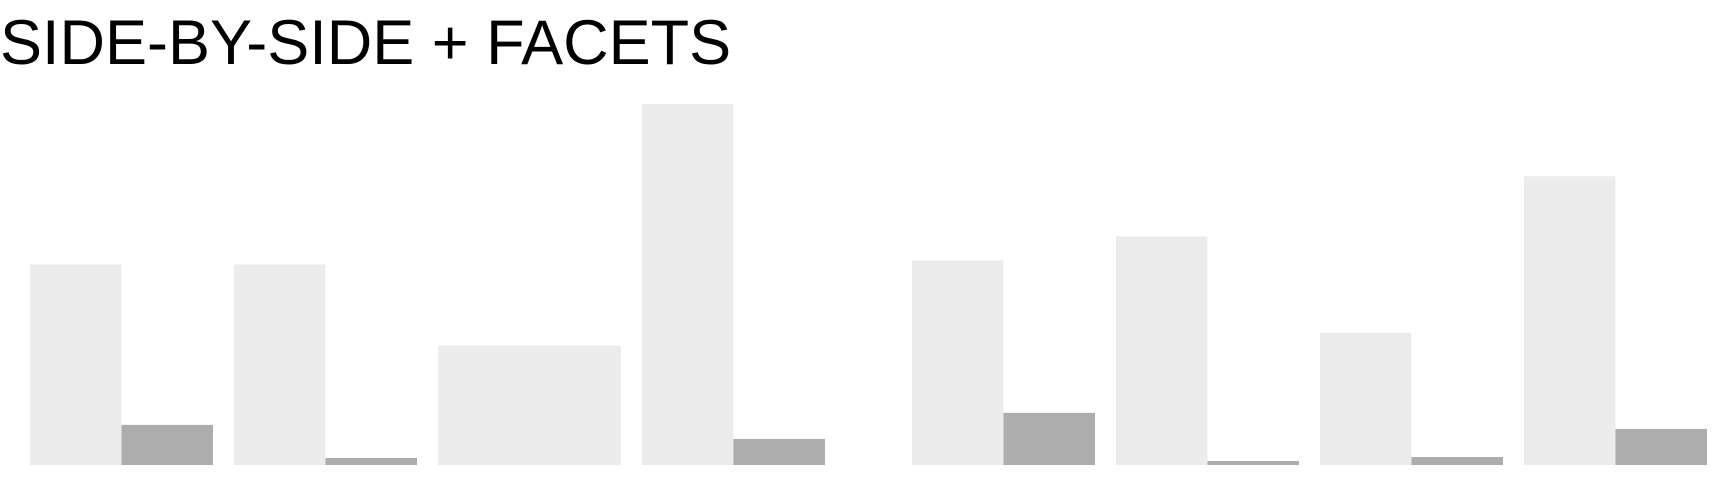 Image resolution: width=1728 pixels, height=480 pixels. I want to click on bar-facet2-group1-series2, so click(1049, 438).